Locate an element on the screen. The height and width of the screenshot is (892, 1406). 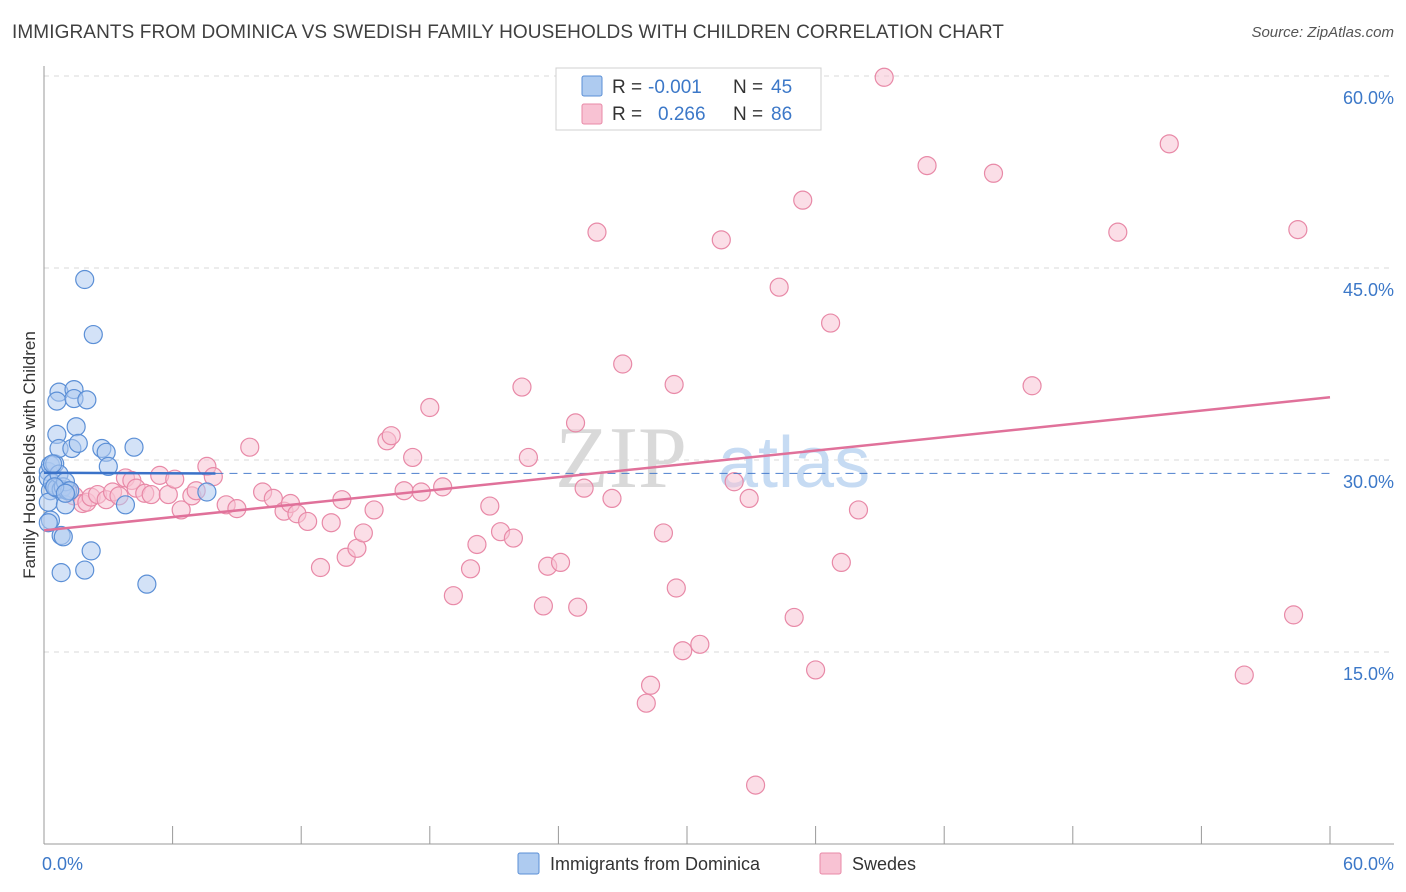
legend-r-label-1: R = is located at coordinates (627, 87).